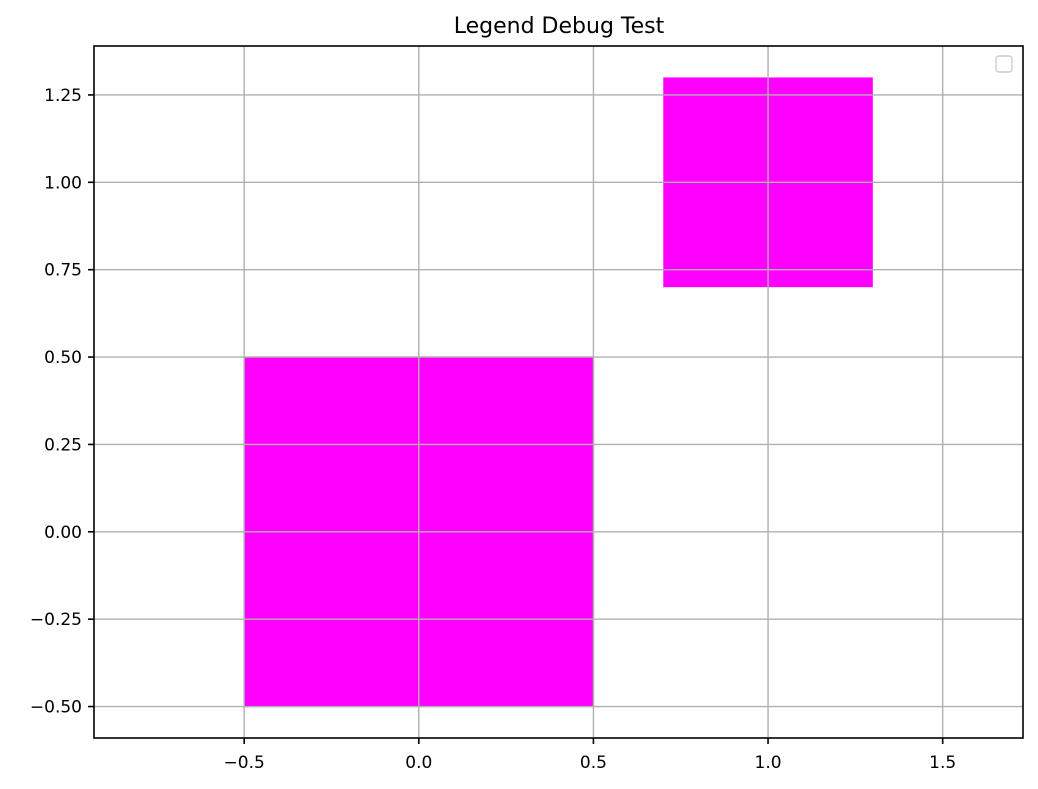 Image resolution: width=1038 pixels, height=789 pixels. I want to click on y-tick-label: −0.50, so click(56, 708).